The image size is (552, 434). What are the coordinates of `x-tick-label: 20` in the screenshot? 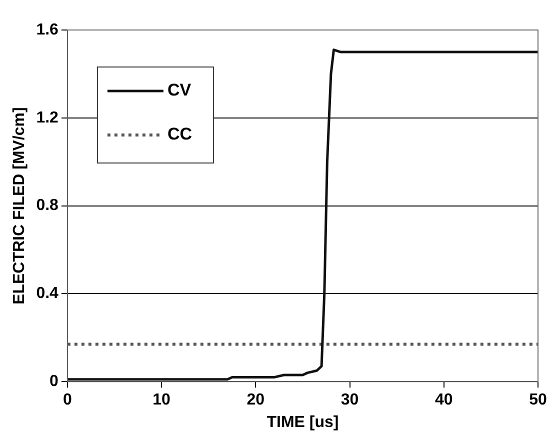 It's located at (255, 400).